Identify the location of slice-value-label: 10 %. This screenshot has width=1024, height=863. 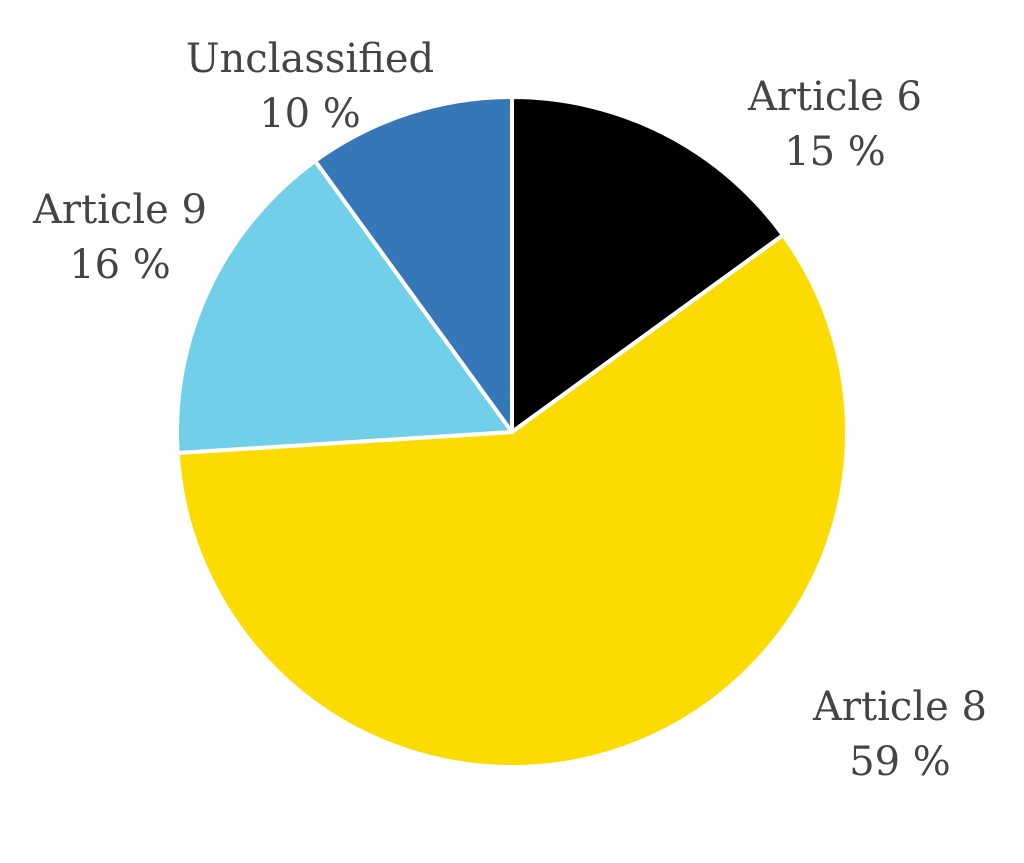
(310, 114).